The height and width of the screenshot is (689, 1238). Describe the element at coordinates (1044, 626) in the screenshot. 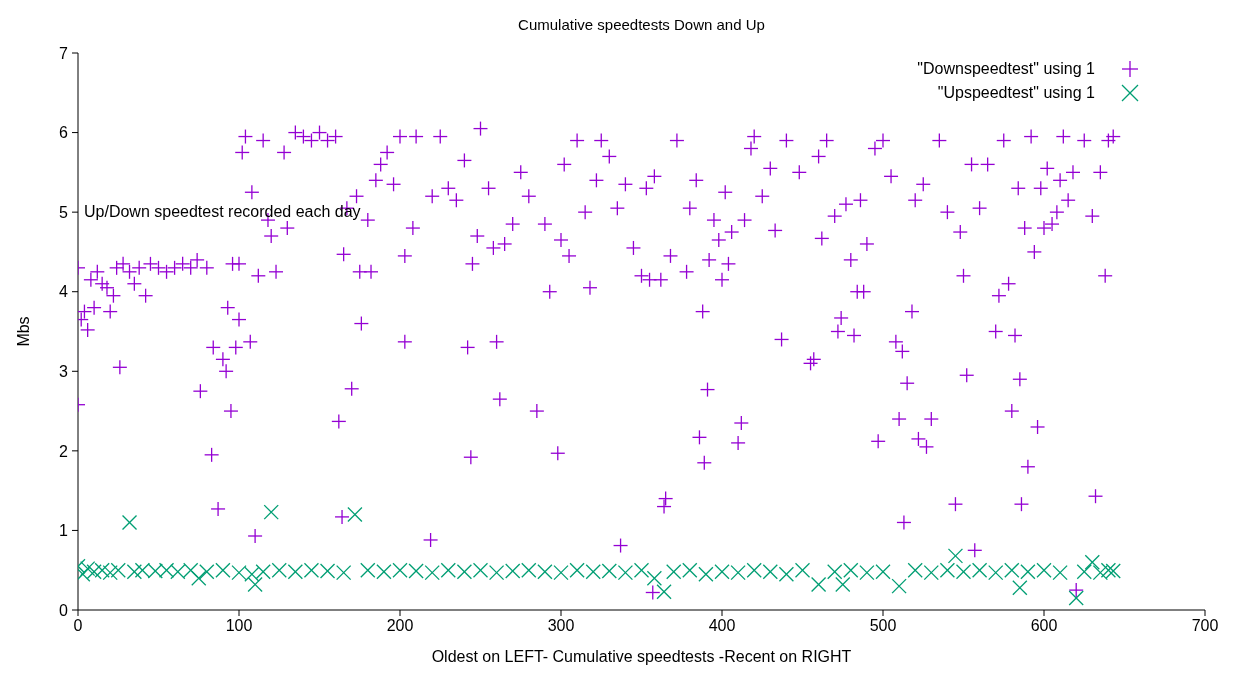

I see `x-tick-label: 600` at that location.